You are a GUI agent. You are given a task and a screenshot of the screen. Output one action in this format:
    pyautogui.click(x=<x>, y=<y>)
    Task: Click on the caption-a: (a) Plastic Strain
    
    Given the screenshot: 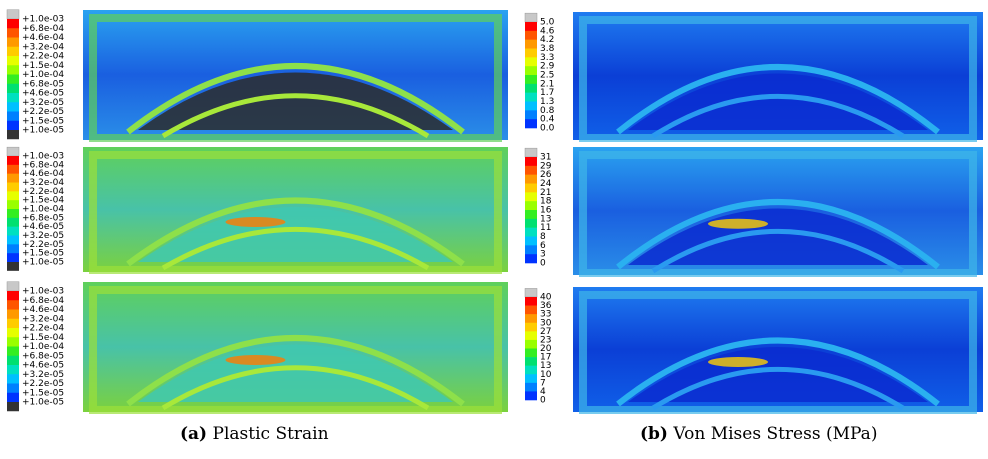 What is the action you would take?
    pyautogui.click(x=254, y=434)
    